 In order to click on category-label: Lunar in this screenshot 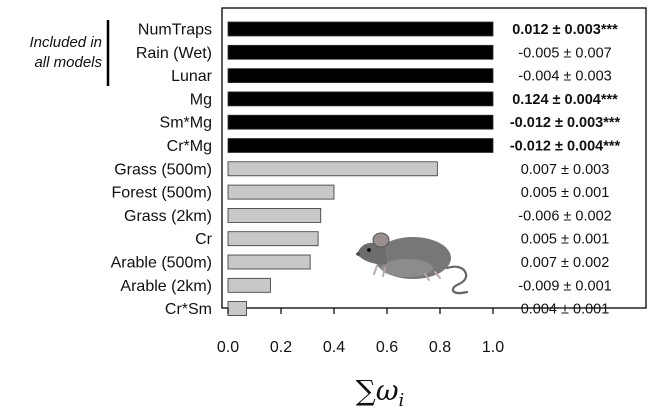, I will do `click(192, 76)`.